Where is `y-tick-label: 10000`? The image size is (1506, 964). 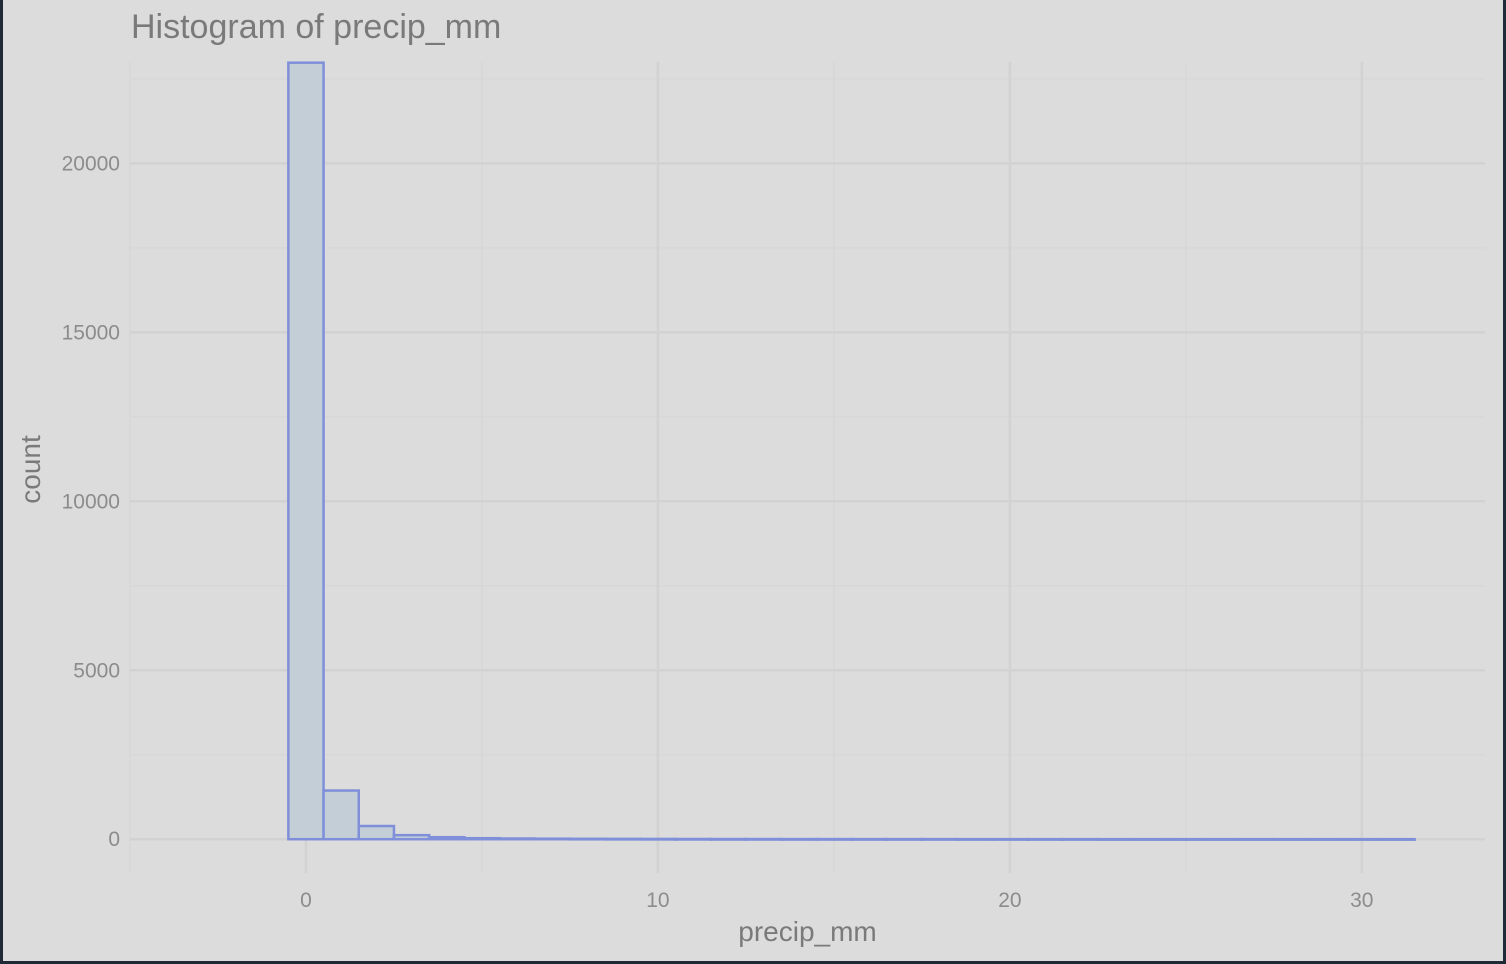
y-tick-label: 10000 is located at coordinates (91, 501).